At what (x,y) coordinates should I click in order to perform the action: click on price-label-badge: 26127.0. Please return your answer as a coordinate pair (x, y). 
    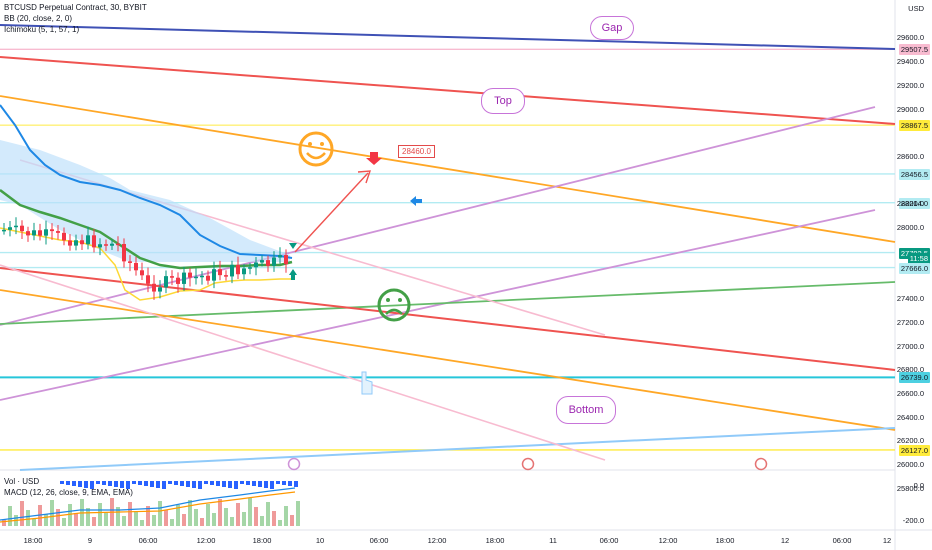
    Looking at the image, I should click on (914, 450).